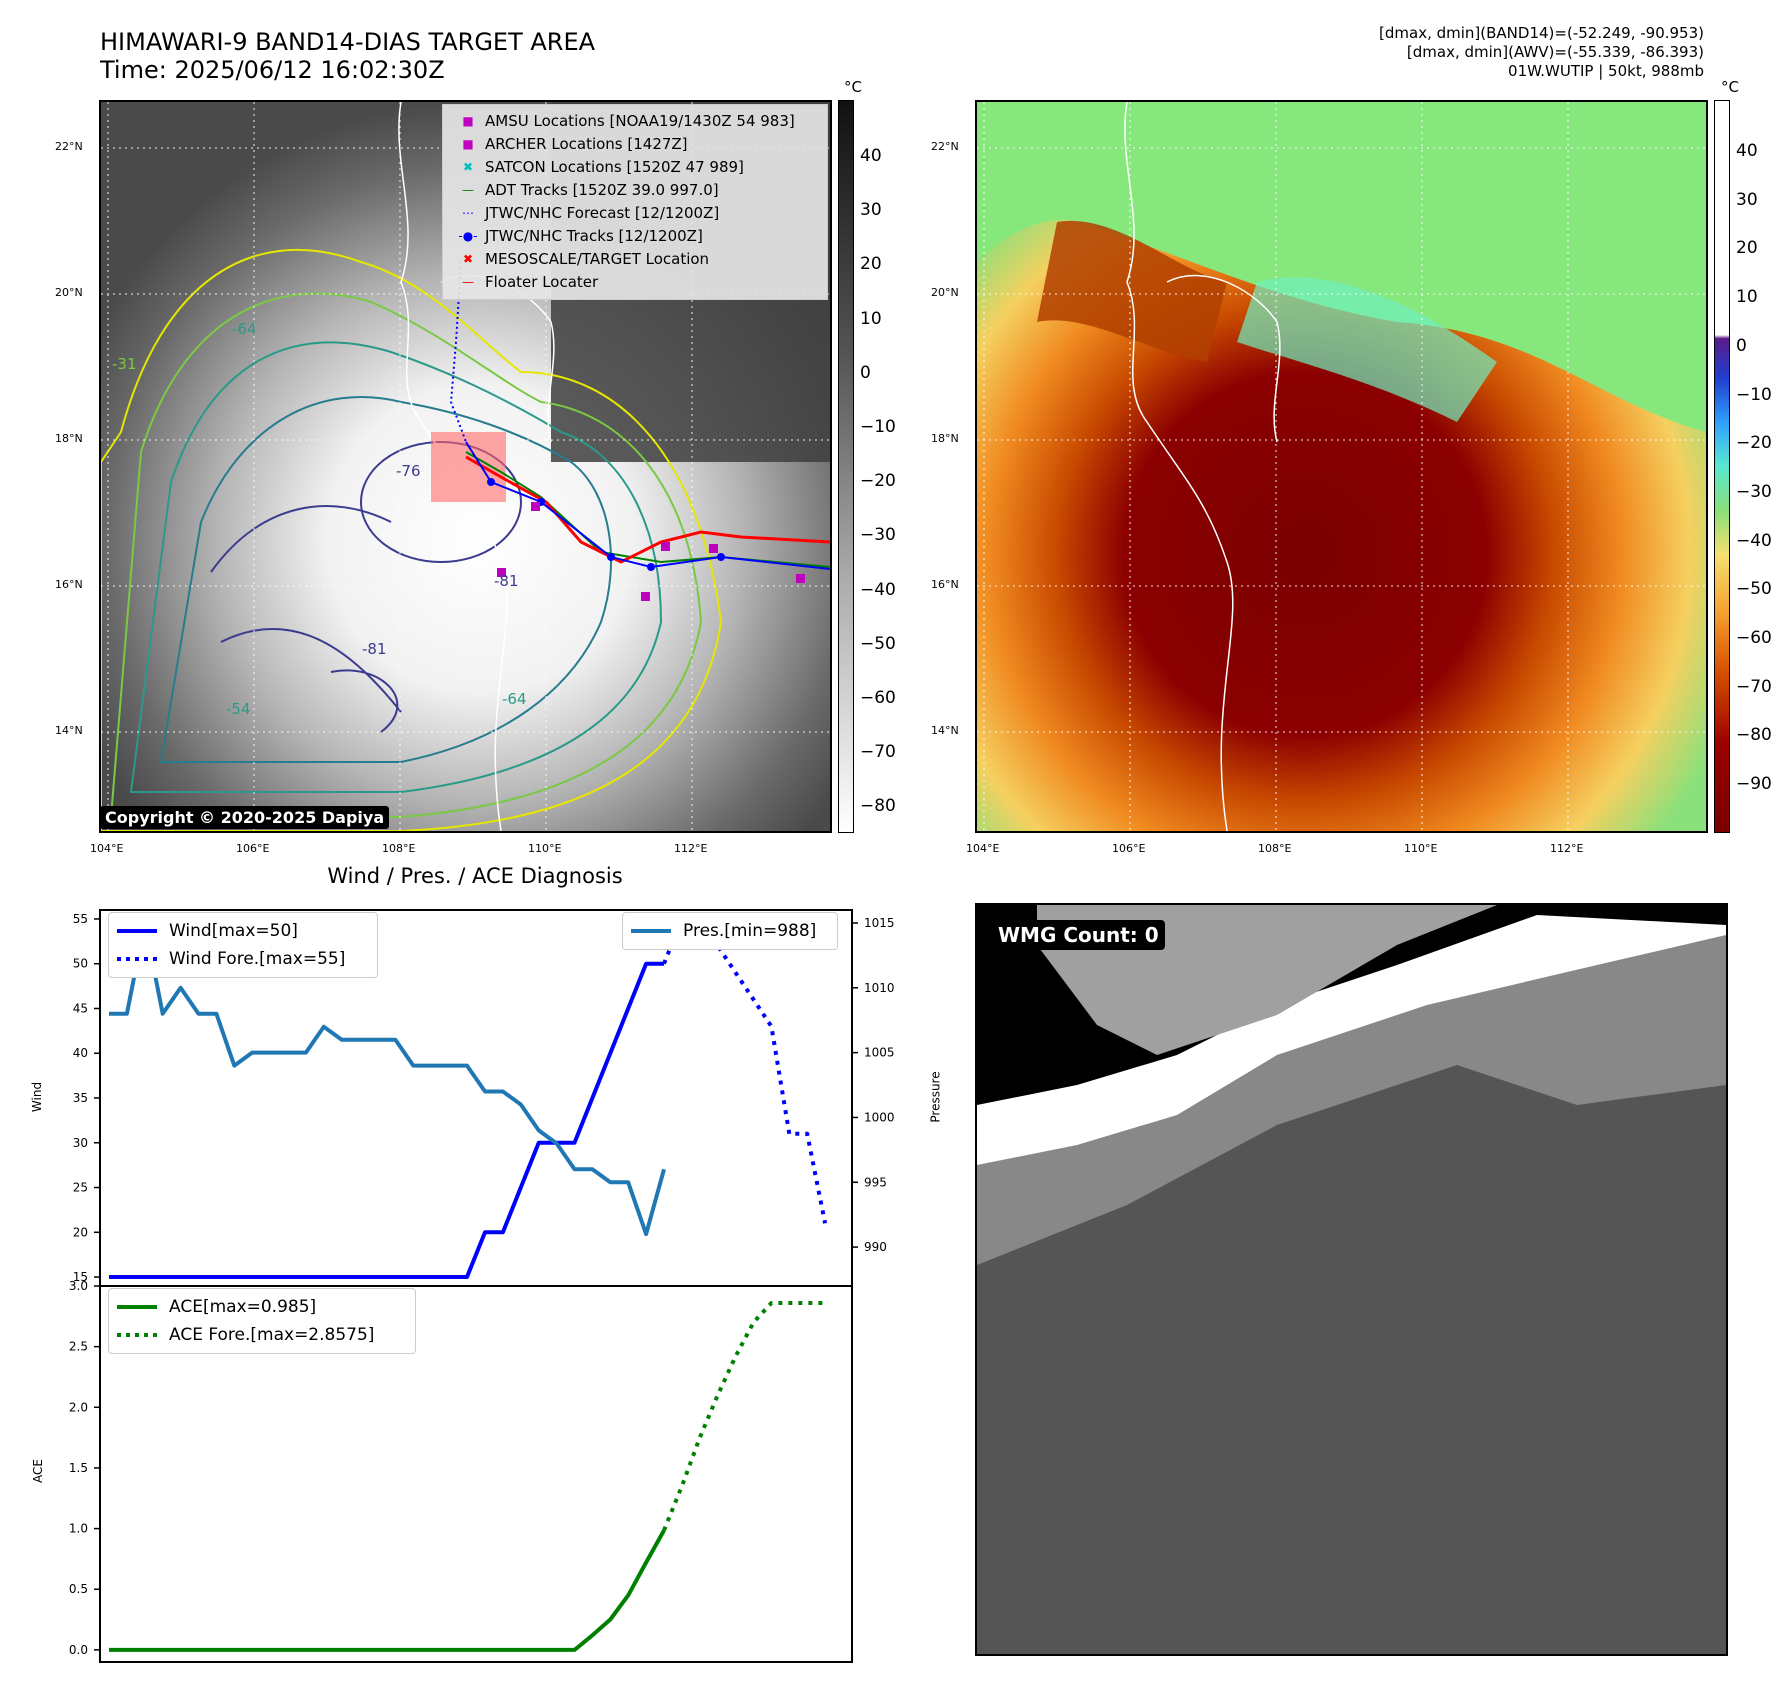  I want to click on legend-label: MESOSCALE/TARGET Location, so click(597, 258).